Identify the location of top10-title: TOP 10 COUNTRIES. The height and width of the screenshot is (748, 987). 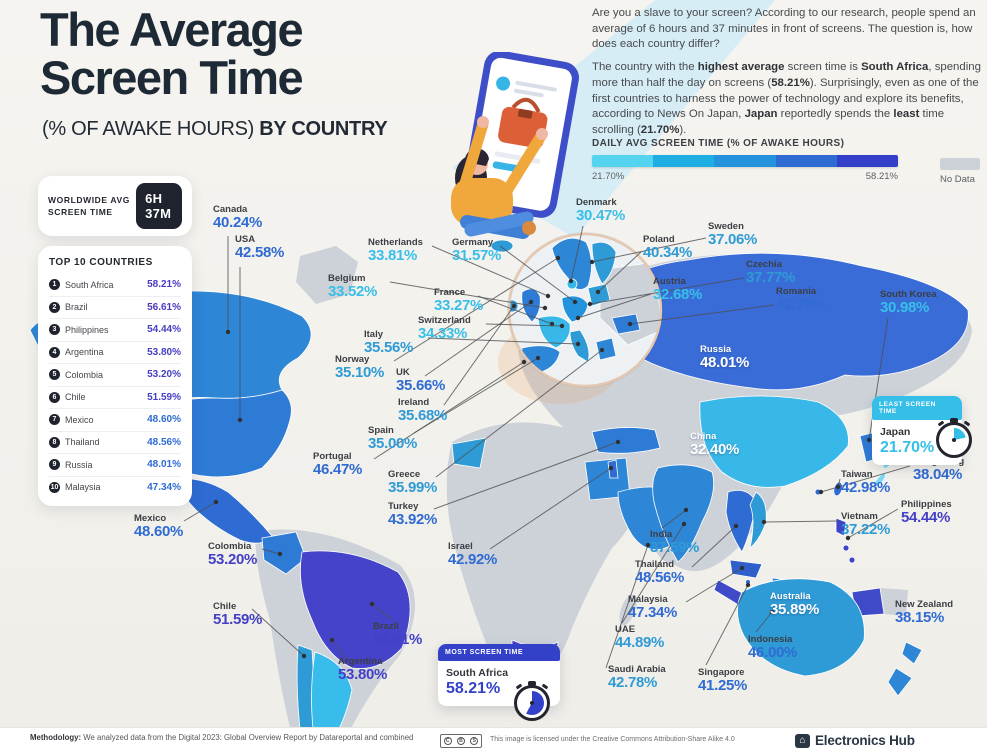
(101, 262).